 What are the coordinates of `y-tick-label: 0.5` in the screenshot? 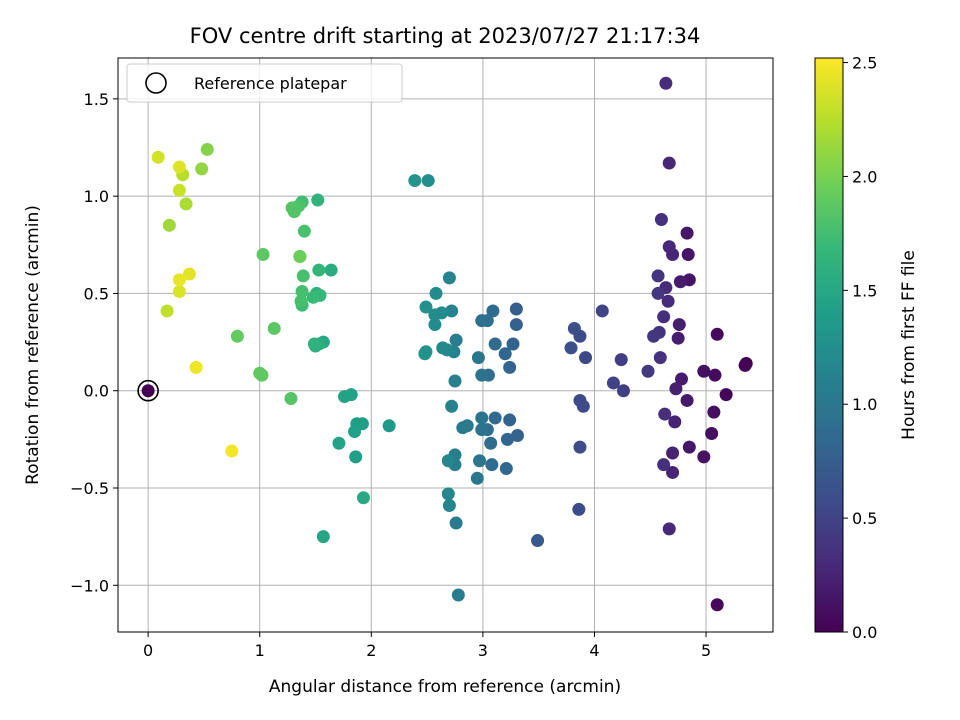 It's located at (96, 293).